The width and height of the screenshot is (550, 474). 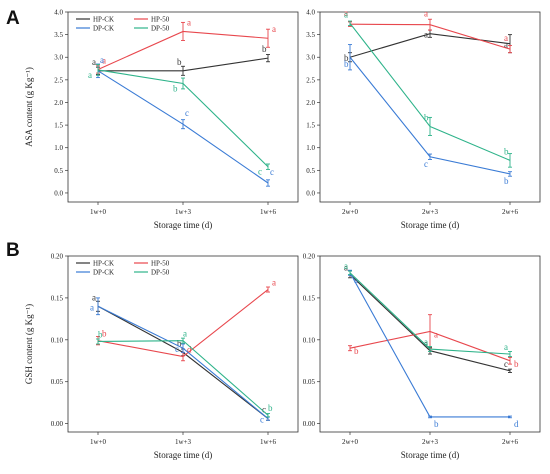 I want to click on panel-letter-b: B, so click(x=13, y=250).